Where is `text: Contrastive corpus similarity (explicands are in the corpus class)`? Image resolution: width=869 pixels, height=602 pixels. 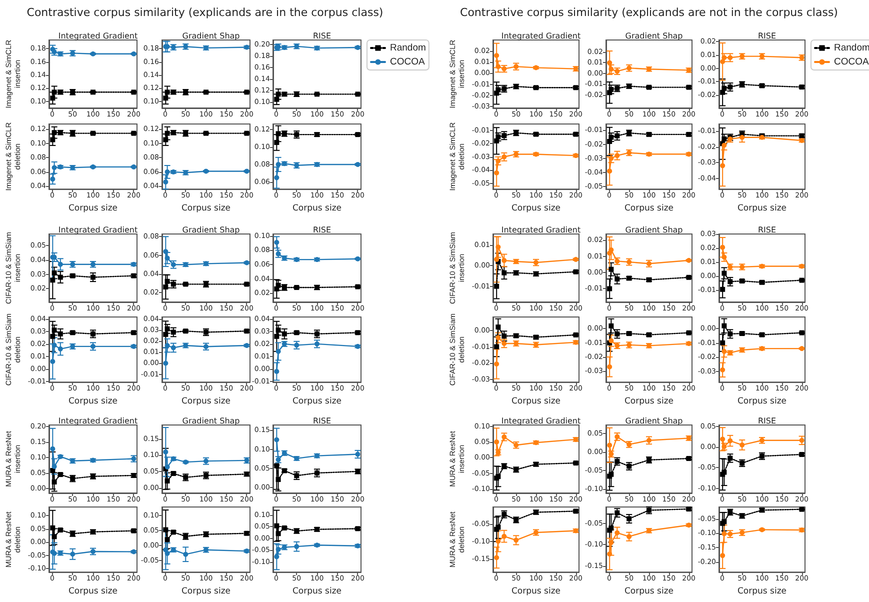
text: Contrastive corpus similarity (explicands are in the corpus class) is located at coordinates (205, 12).